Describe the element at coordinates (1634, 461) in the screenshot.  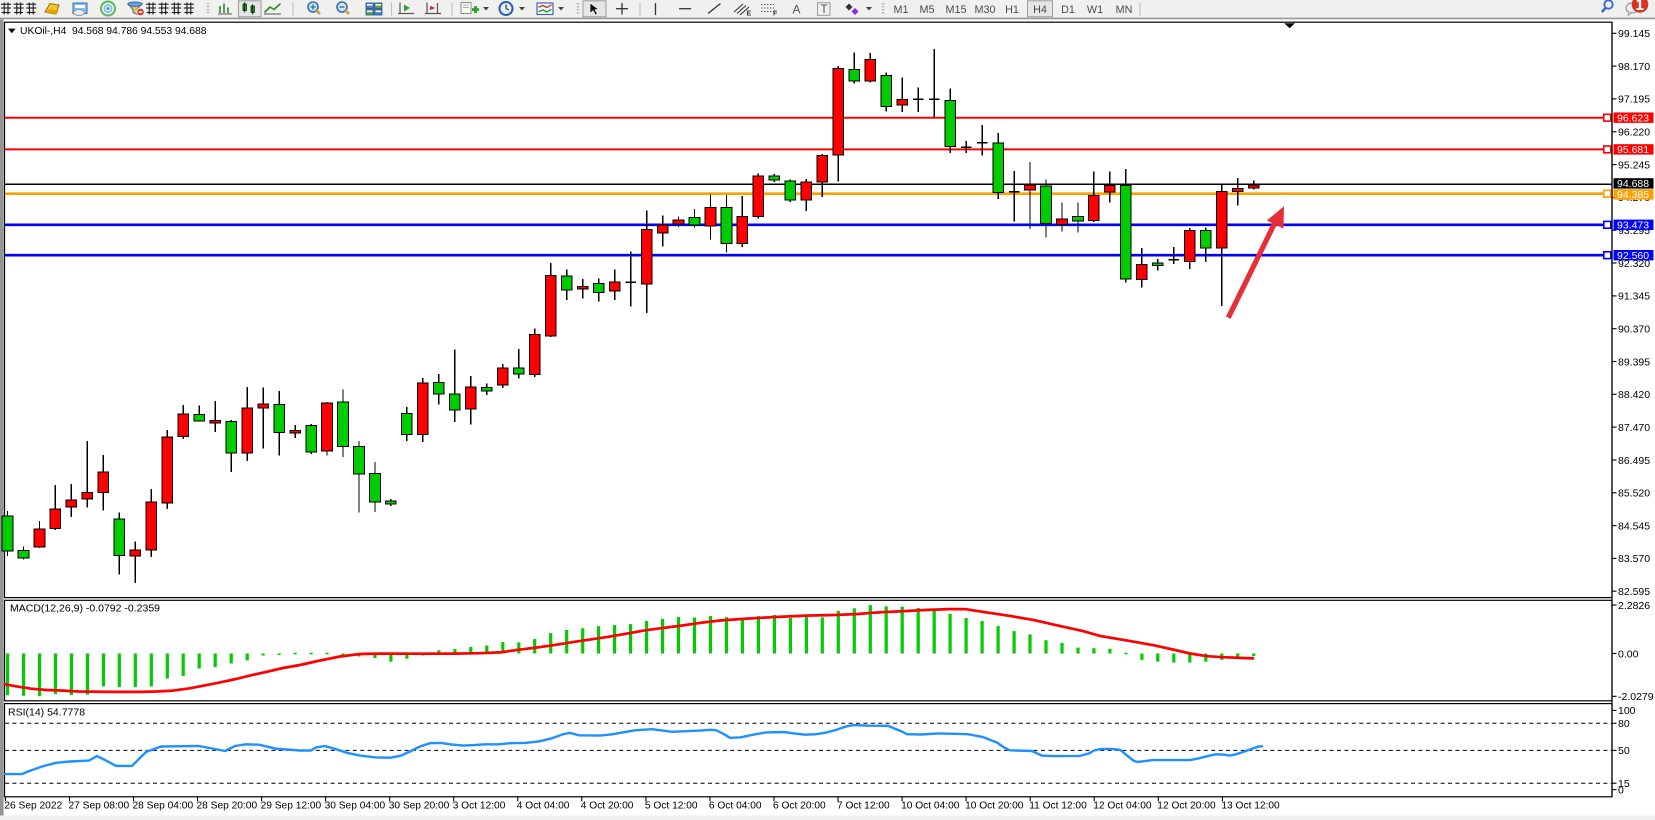
I see `svg-text: 86.495` at that location.